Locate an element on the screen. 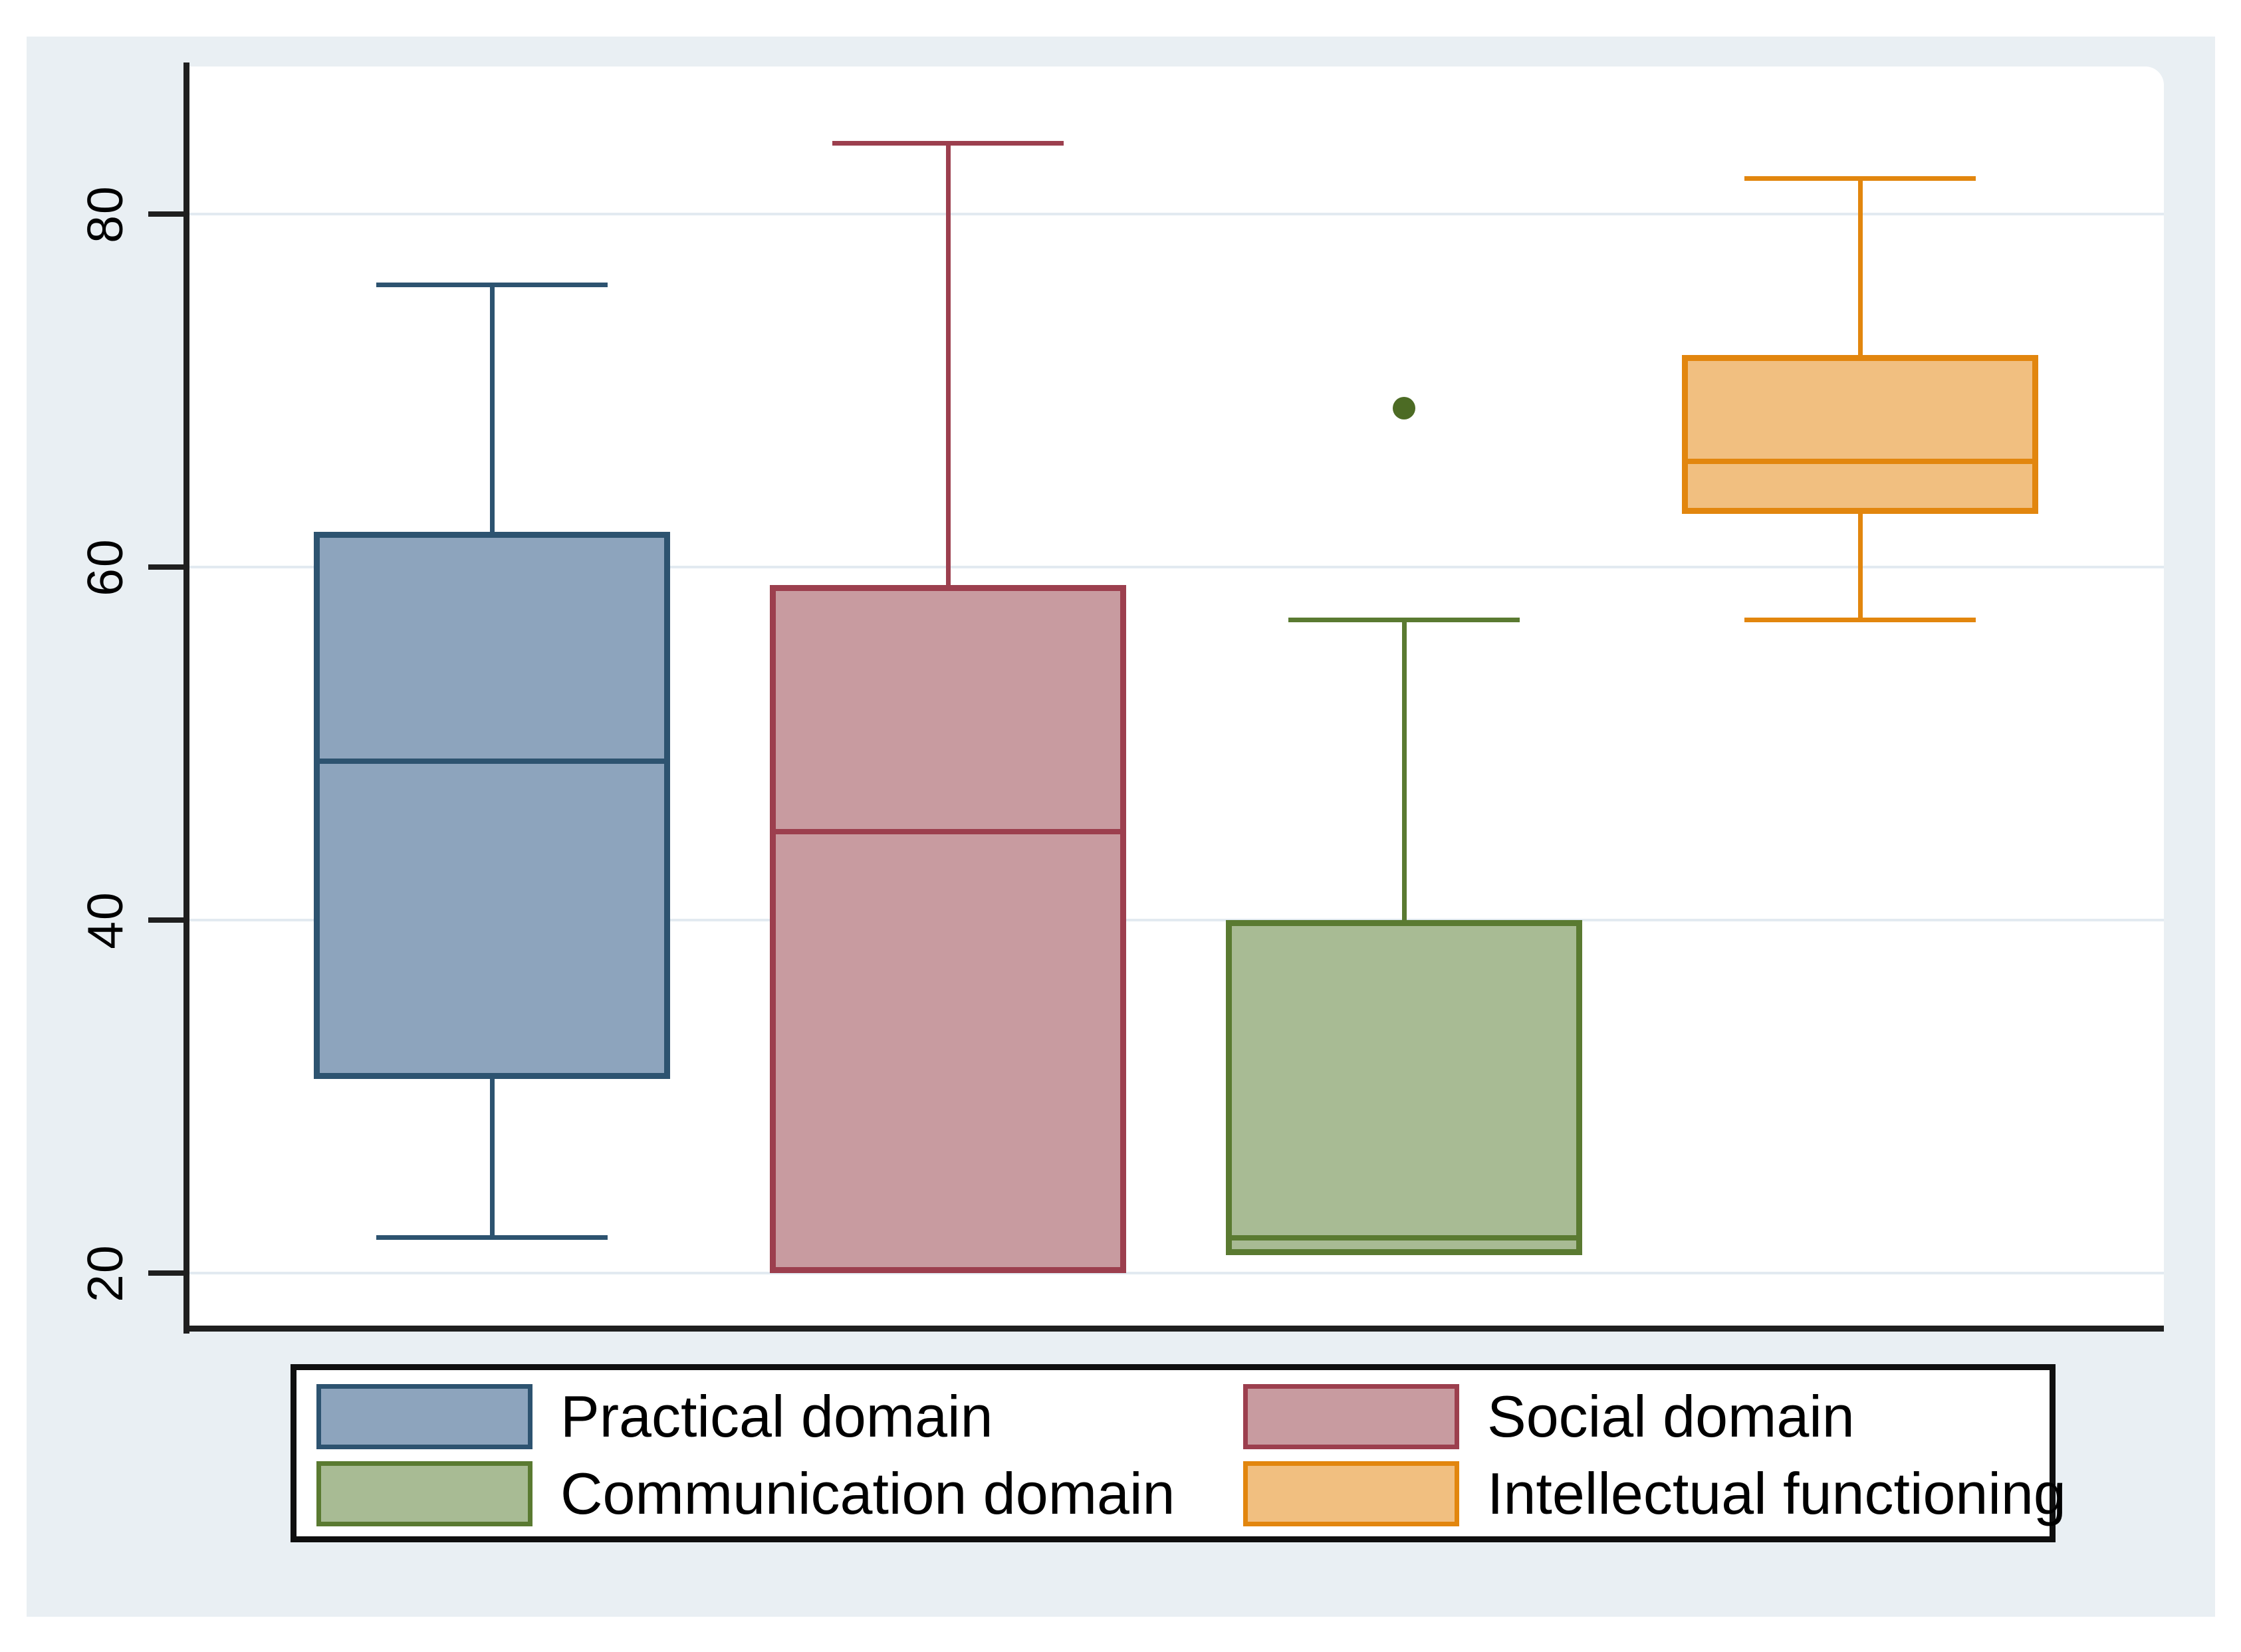 The height and width of the screenshot is (1652, 2241). lower-whisker-cap-practical-domain is located at coordinates (492, 1237).